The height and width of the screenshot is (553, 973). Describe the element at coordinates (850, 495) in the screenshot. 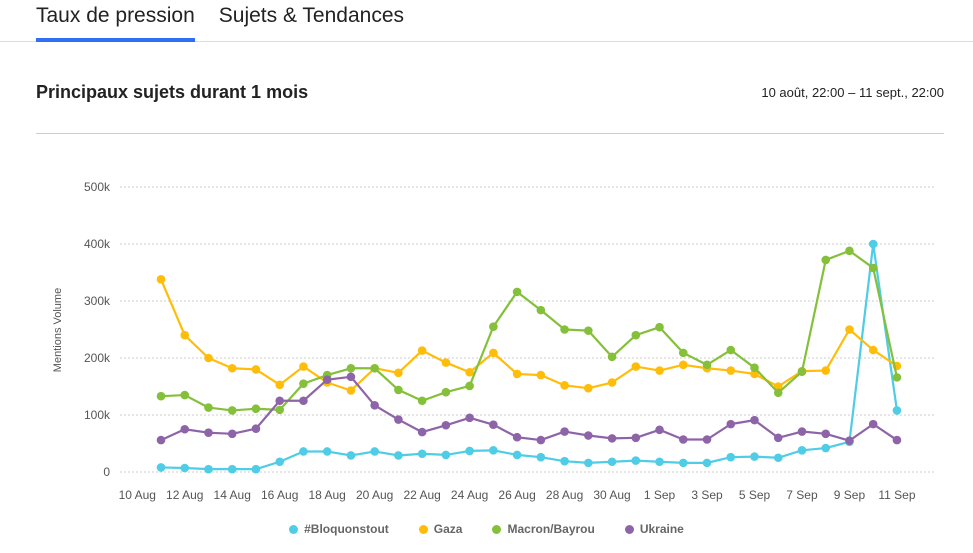

I see `x-tick-label: 9 Sep` at that location.